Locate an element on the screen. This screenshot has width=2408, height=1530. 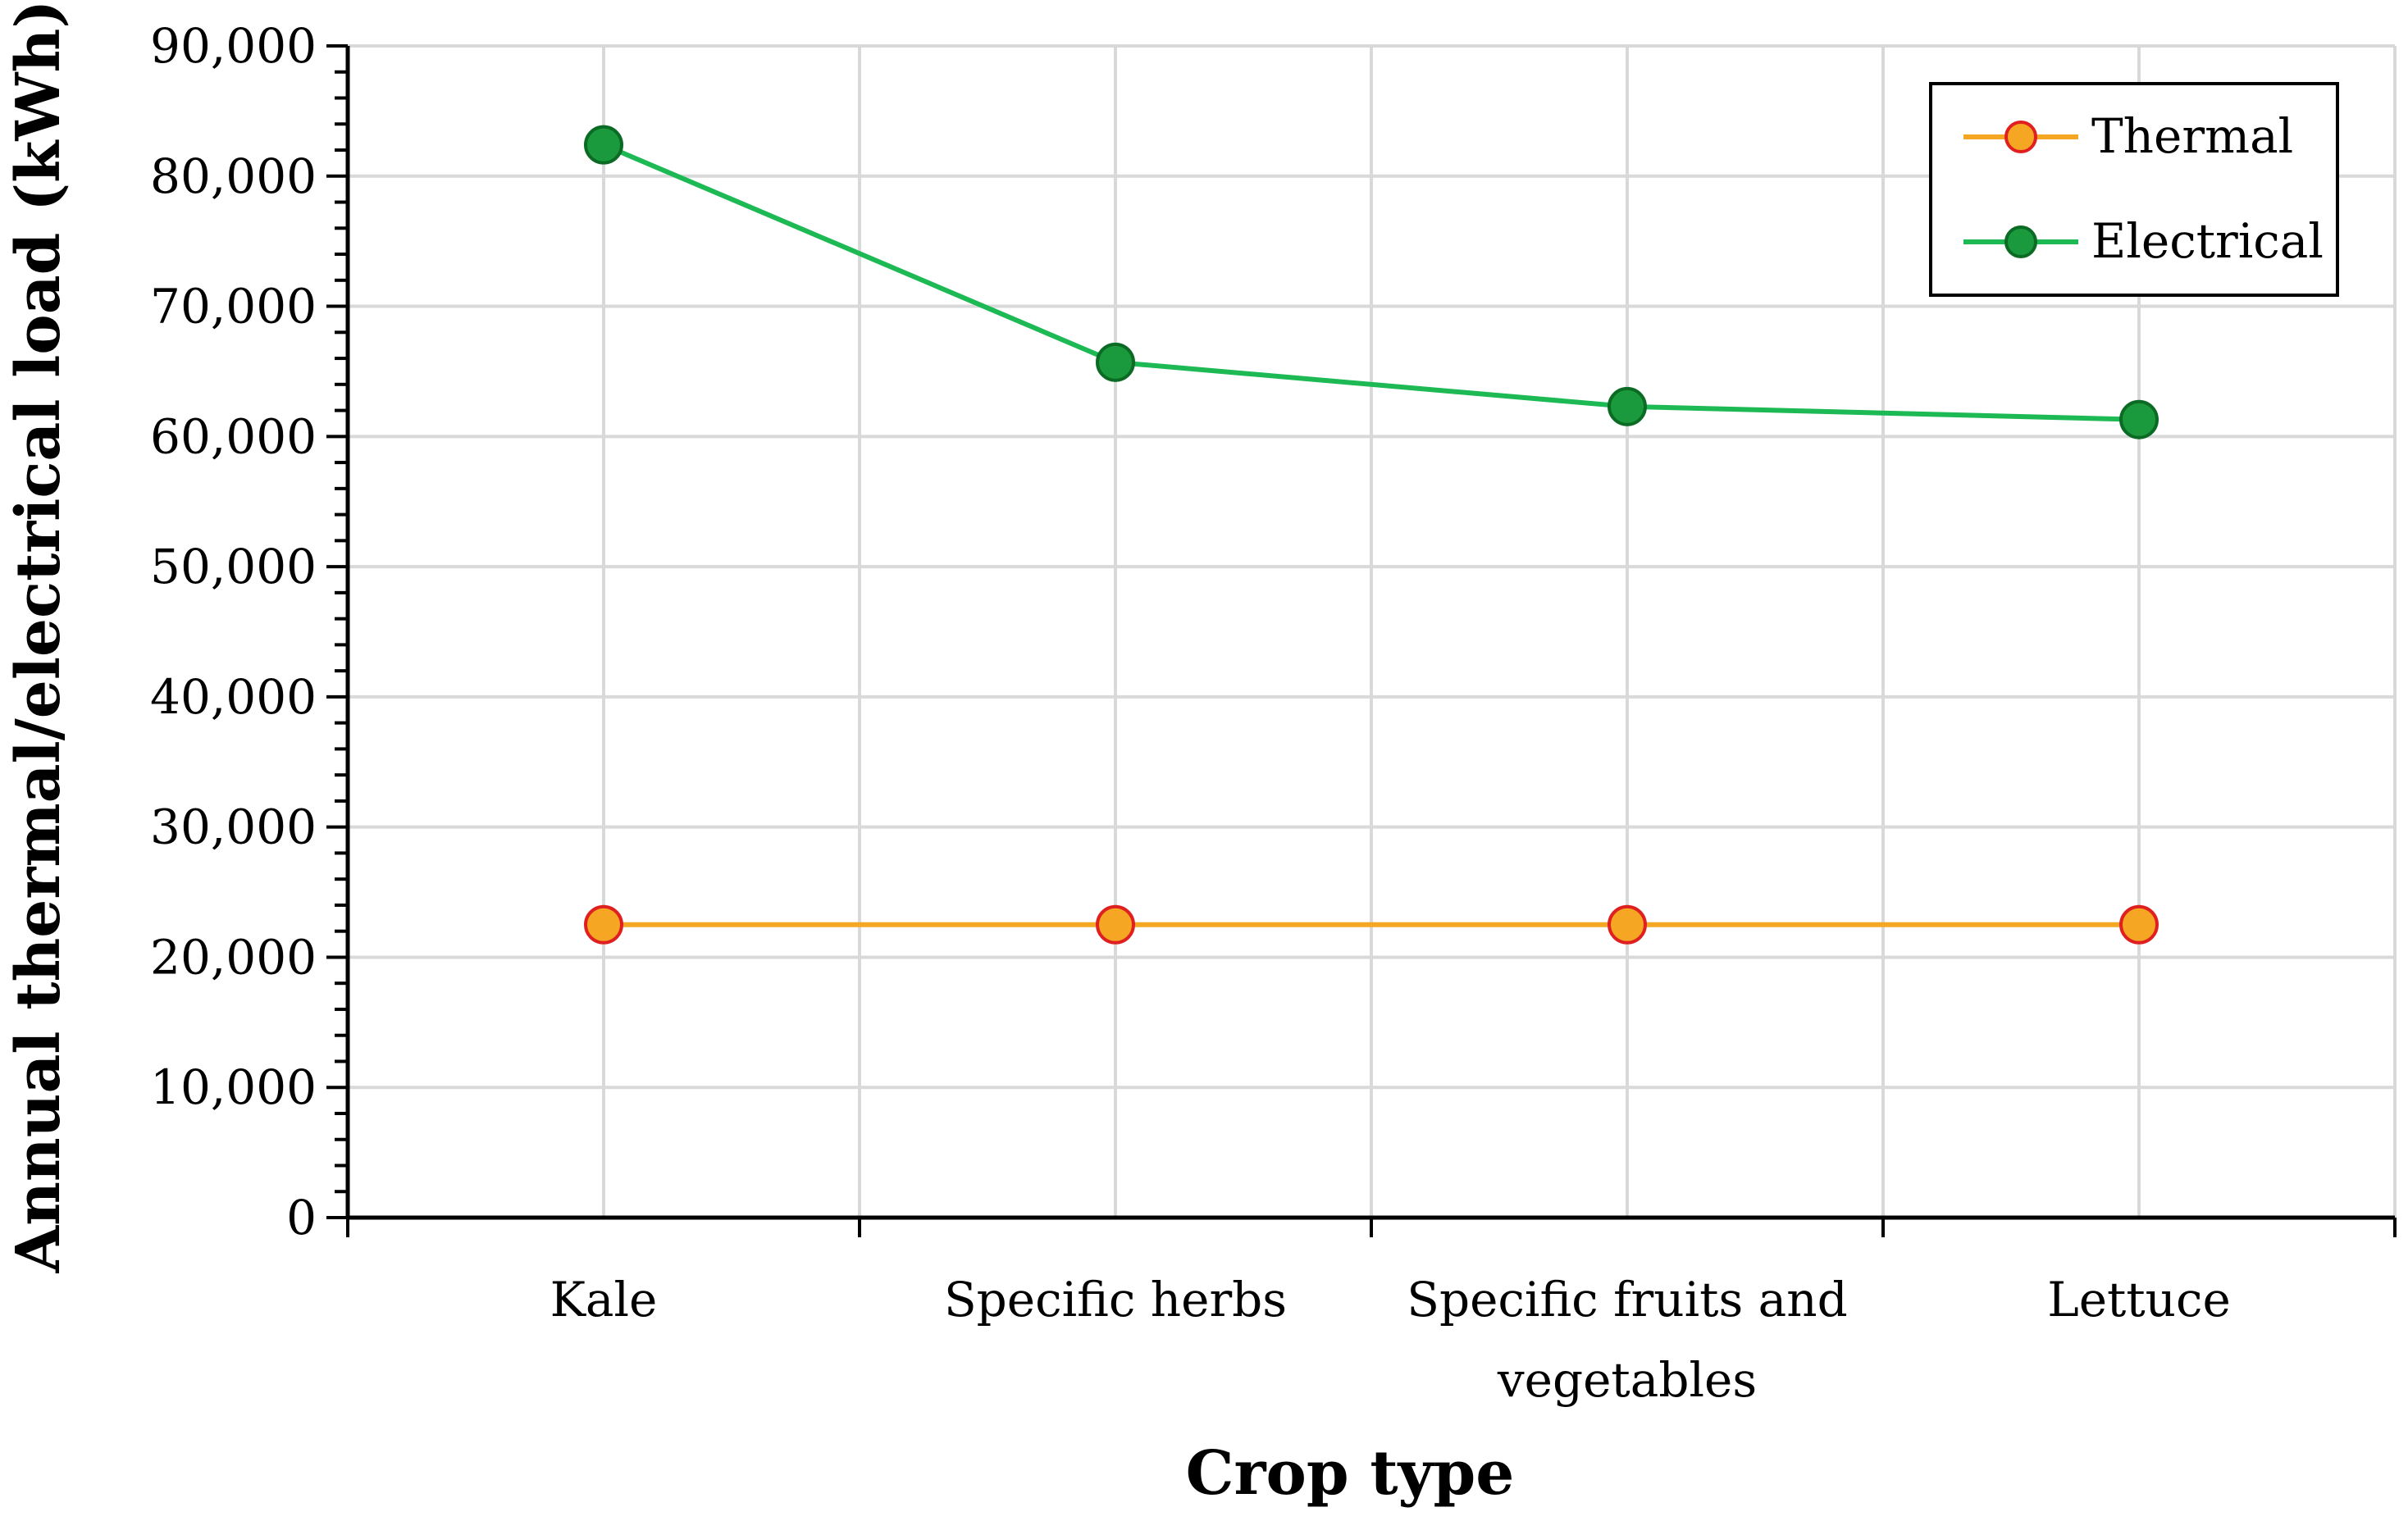
y-axis-title: Annual thermal/electrical load (kWh) is located at coordinates (39, 637).